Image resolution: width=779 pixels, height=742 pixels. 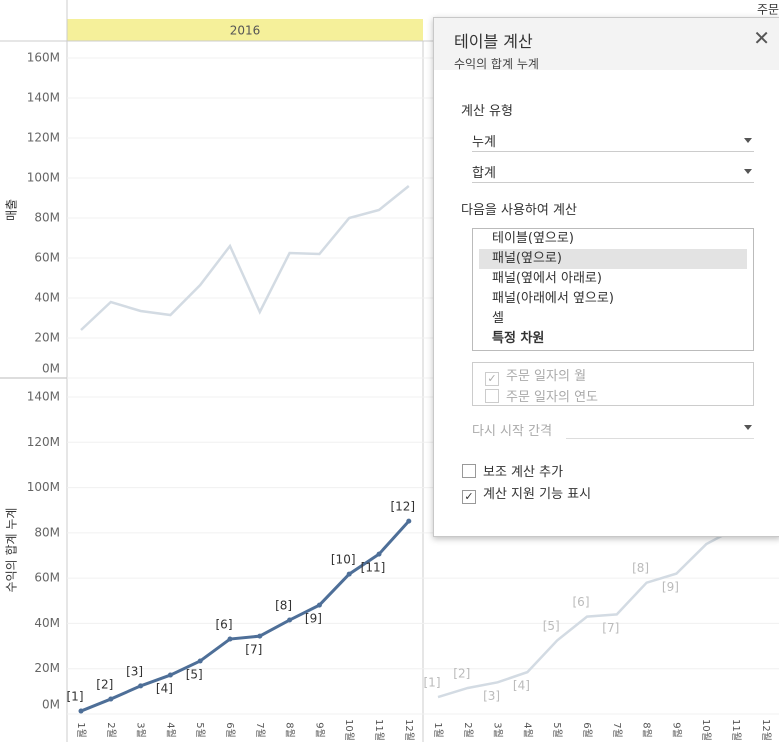 I want to click on label: 계산 유형, so click(x=487, y=111).